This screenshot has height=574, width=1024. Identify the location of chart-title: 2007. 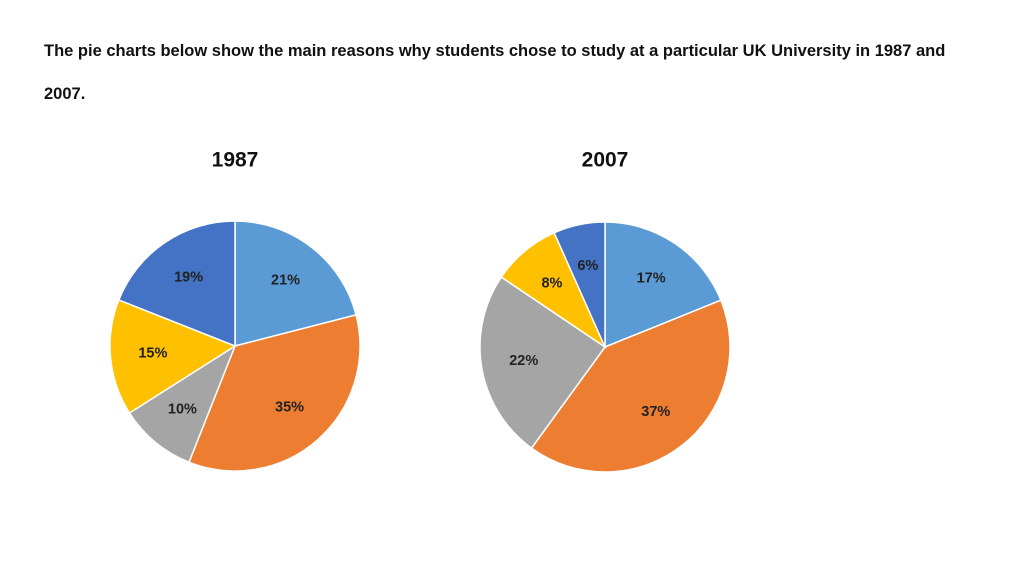
(605, 160).